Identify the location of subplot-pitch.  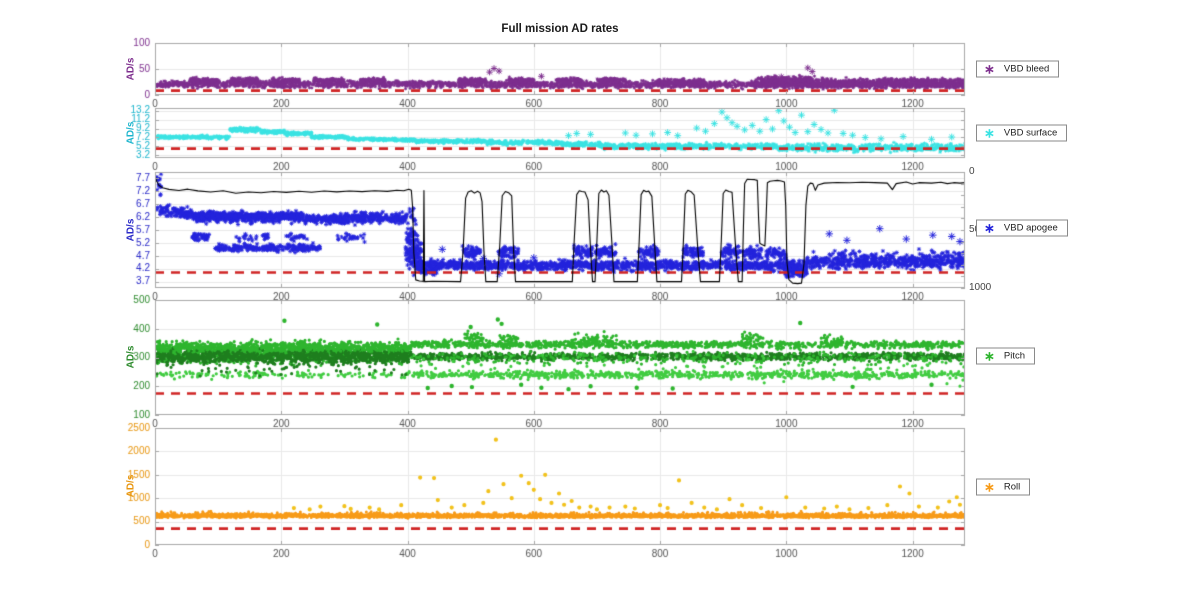
(560, 357).